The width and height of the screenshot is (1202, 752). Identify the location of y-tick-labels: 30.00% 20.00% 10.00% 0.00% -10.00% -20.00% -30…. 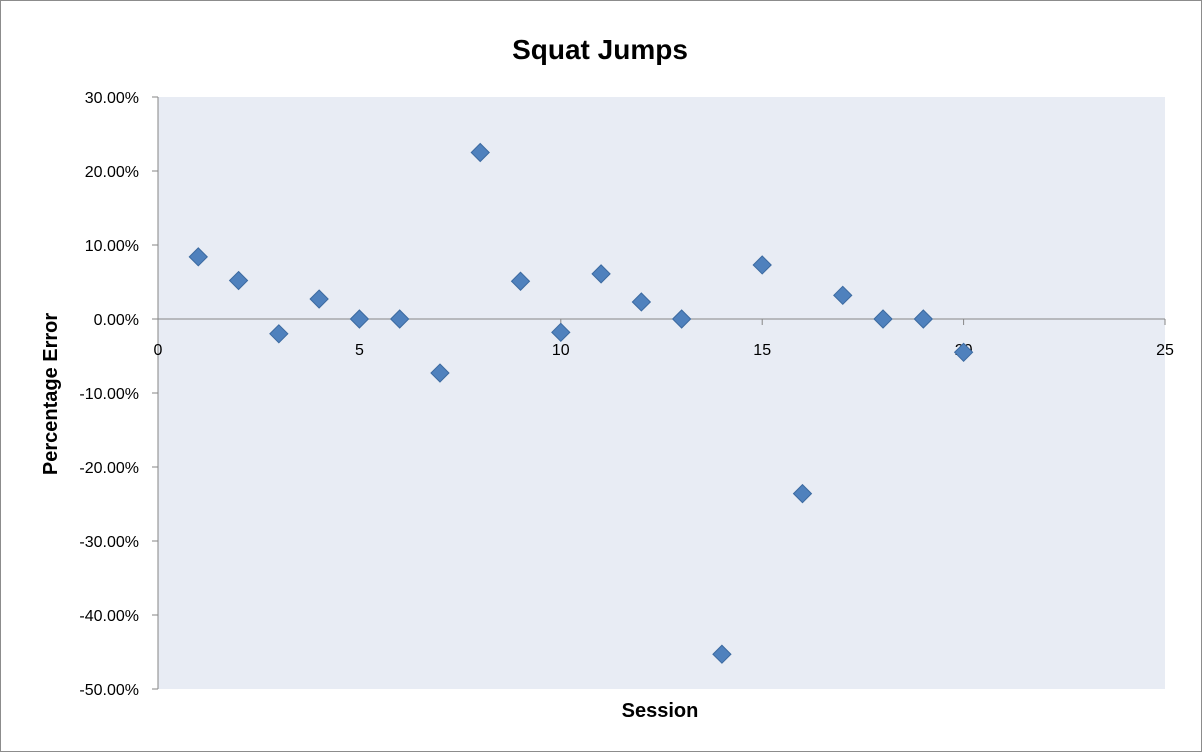
(109, 394).